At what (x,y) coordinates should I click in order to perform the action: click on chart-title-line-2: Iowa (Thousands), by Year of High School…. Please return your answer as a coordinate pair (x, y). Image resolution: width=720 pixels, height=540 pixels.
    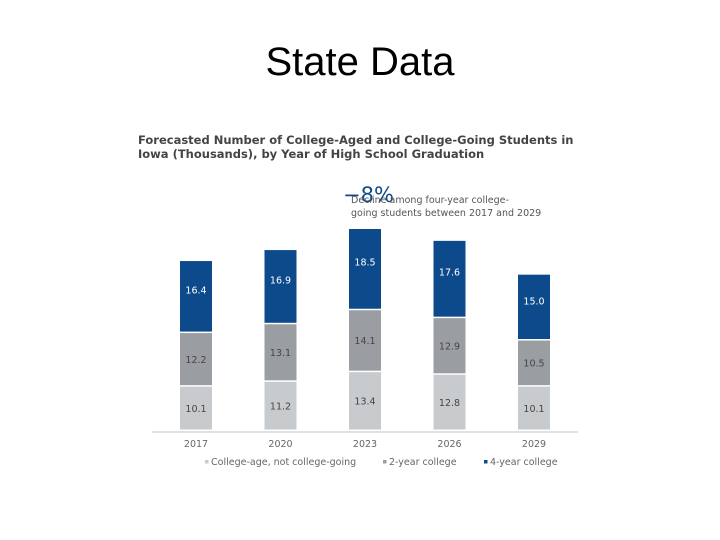
    Looking at the image, I should click on (311, 154).